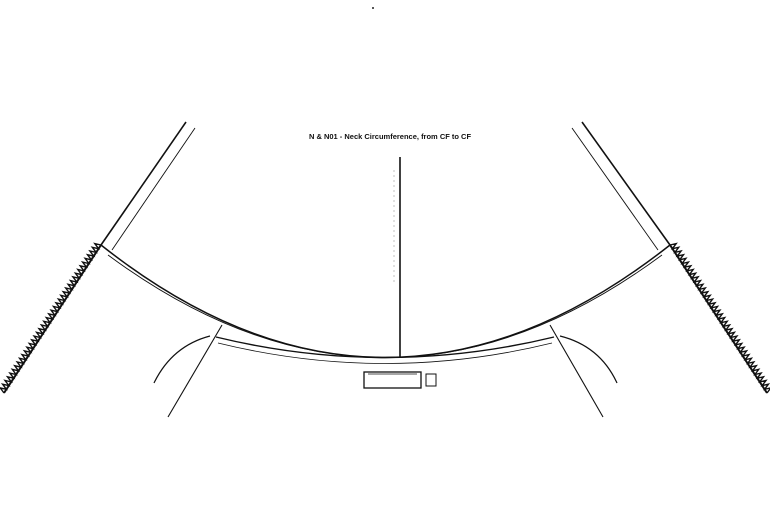 The height and width of the screenshot is (519, 770). What do you see at coordinates (51, 318) in the screenshot?
I see `left-zigzag-edge` at bounding box center [51, 318].